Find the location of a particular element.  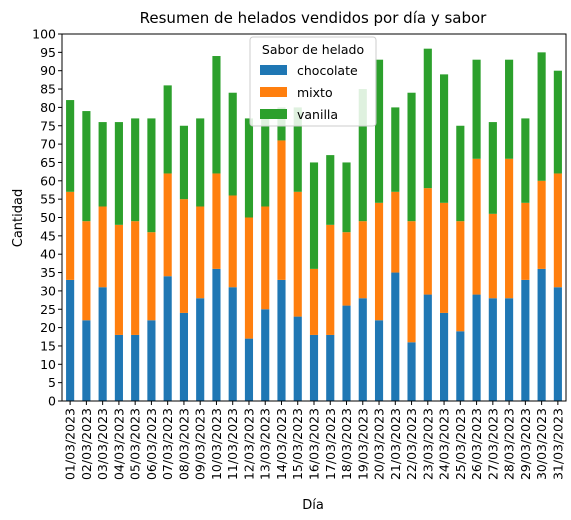

x-tick-label: 20/03/2023 is located at coordinates (379, 444).